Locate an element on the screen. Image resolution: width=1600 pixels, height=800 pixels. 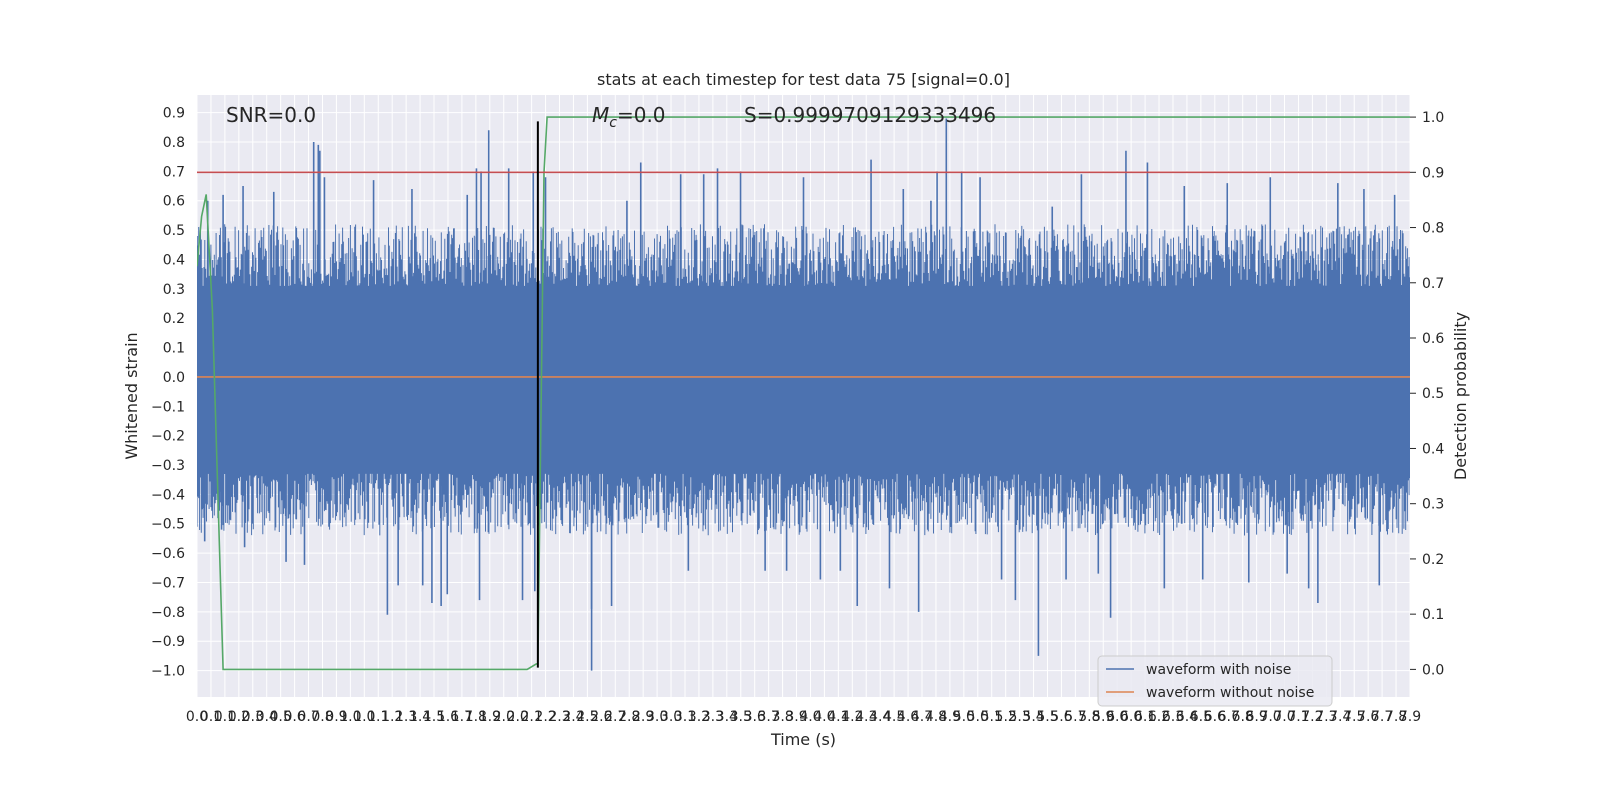
y-right-tick-label: 0.7 is located at coordinates (1433, 284).